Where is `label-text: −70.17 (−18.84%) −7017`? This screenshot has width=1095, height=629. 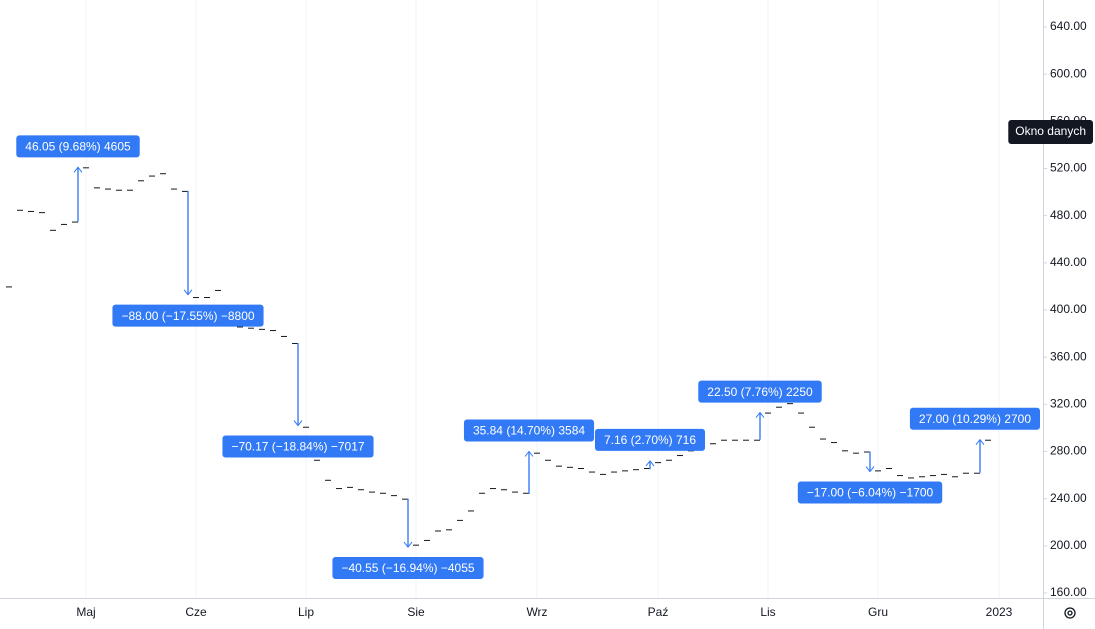
label-text: −70.17 (−18.84%) −7017 is located at coordinates (297, 447).